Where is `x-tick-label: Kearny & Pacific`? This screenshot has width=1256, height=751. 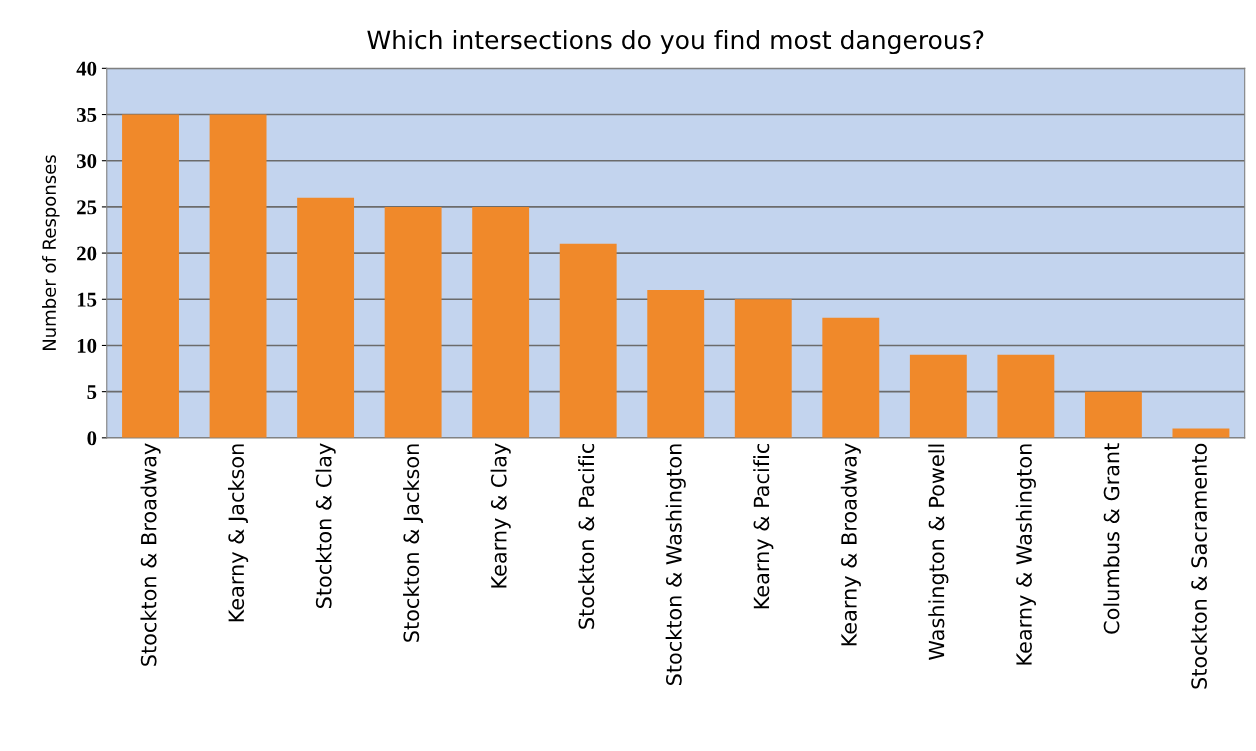
x-tick-label: Kearny & Pacific is located at coordinates (763, 526).